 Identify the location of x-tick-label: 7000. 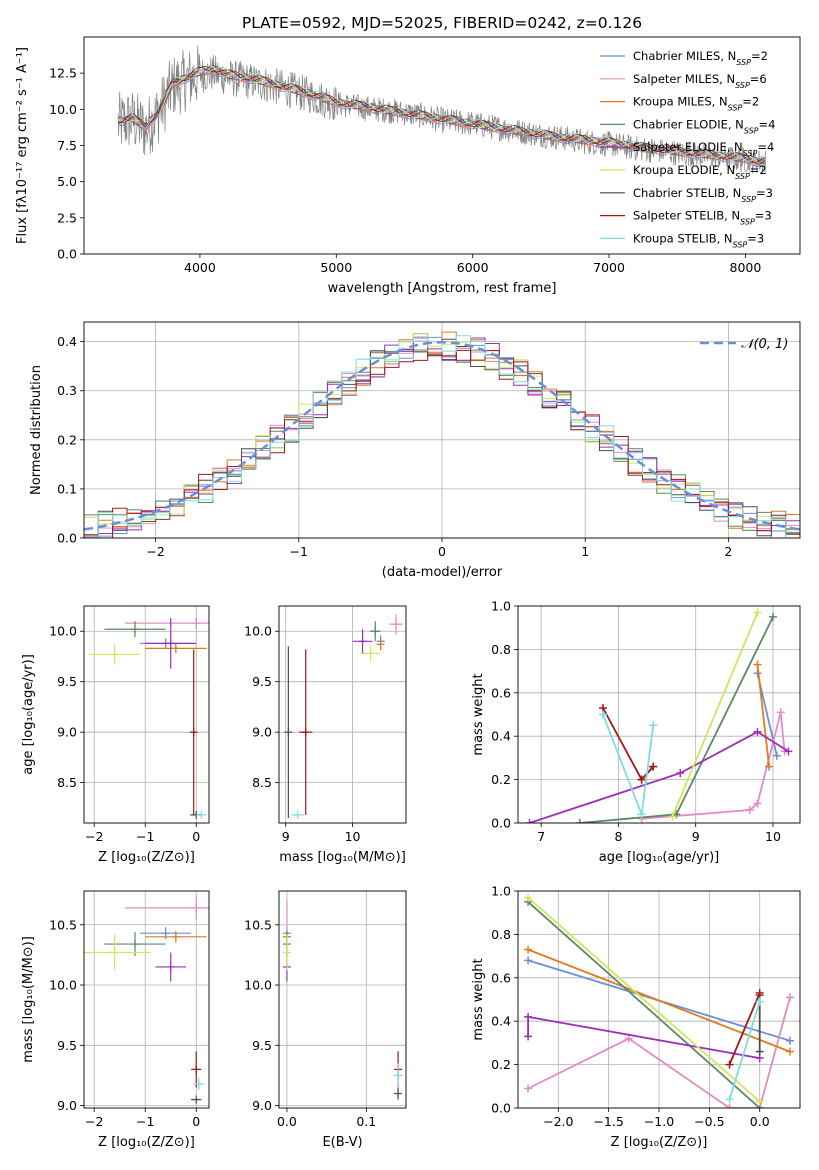
(609, 267).